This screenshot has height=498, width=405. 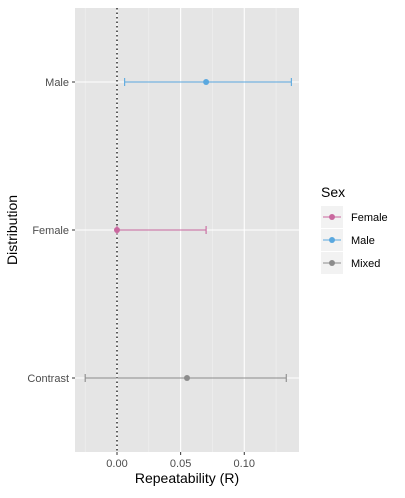 I want to click on y-tick-label: Female, so click(x=50, y=231).